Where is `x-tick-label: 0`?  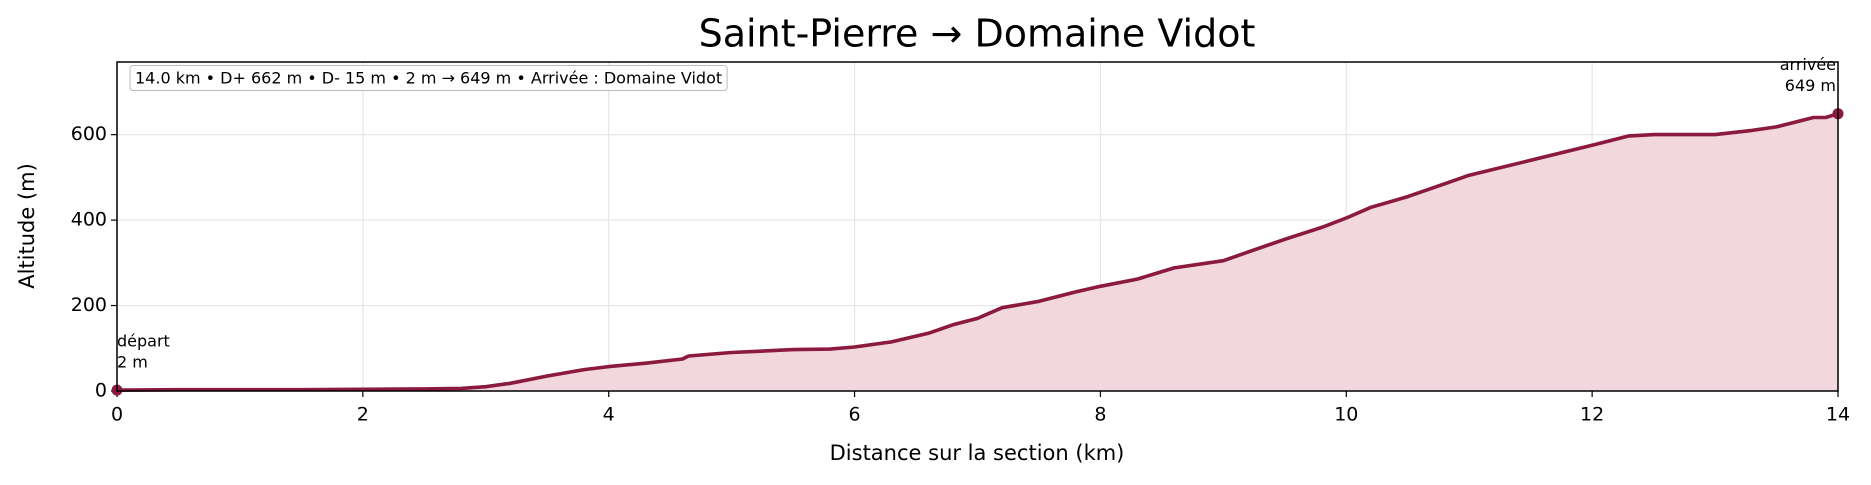 x-tick-label: 0 is located at coordinates (117, 415).